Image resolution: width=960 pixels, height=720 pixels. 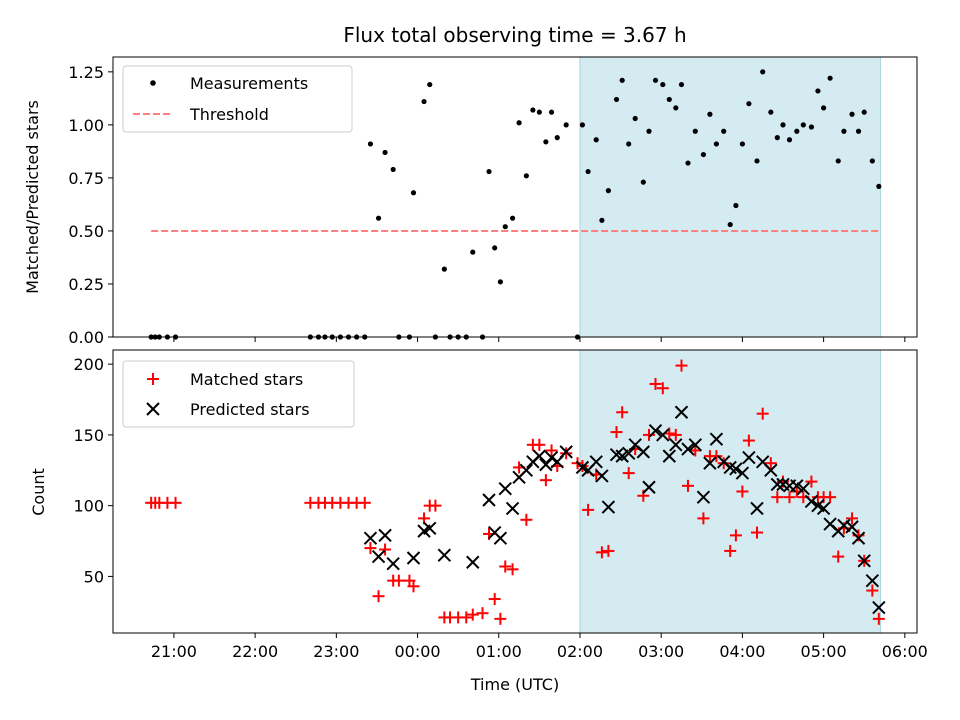 I want to click on bottom-x-axis-label: Time (UTC), so click(x=514, y=684).